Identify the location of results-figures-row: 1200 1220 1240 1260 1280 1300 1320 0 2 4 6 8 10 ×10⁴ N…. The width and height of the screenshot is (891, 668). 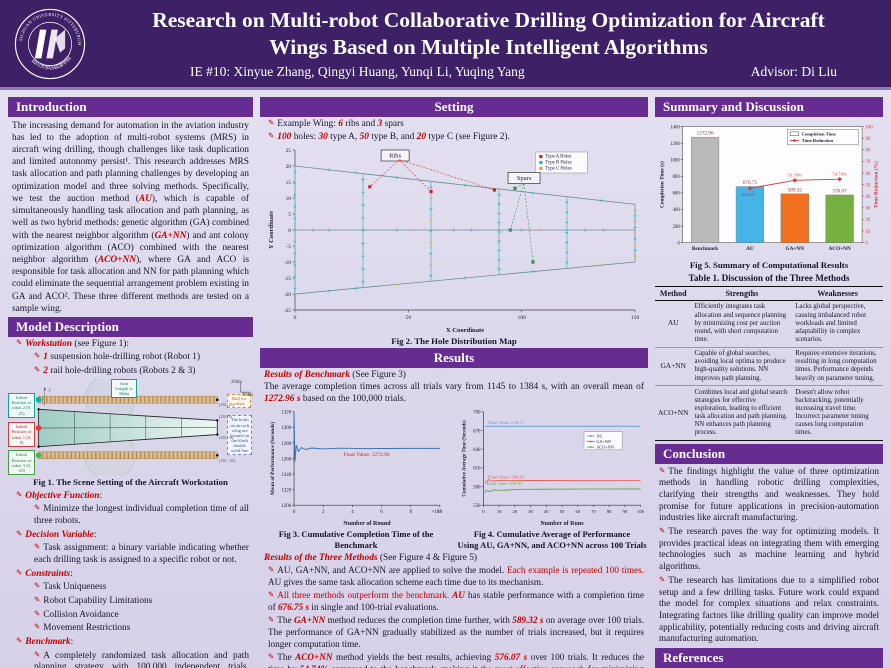
(454, 478).